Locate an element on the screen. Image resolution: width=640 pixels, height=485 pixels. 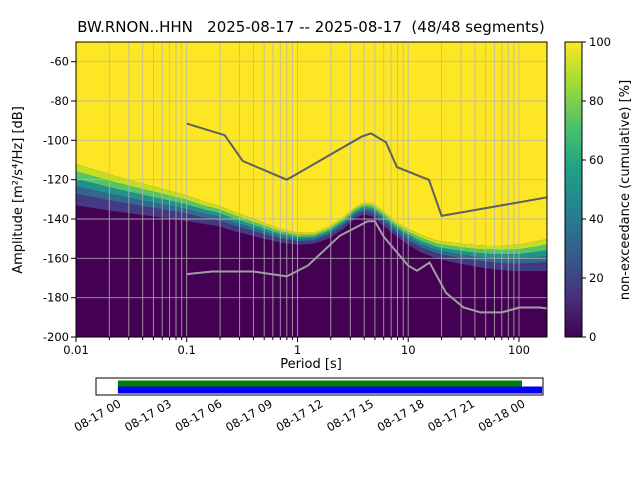
svg-text: -140 is located at coordinates (56, 219).